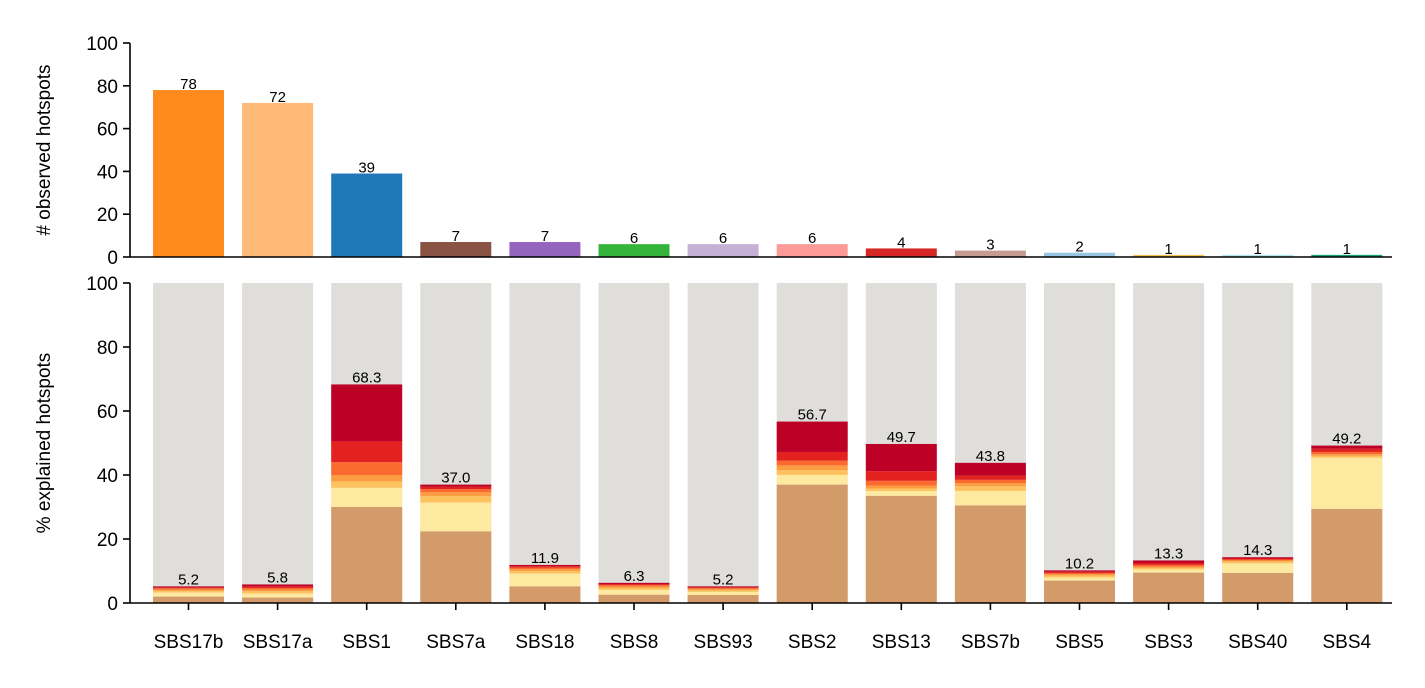  What do you see at coordinates (189, 642) in the screenshot?
I see `x-tick-label-sbs17b: SBS17b` at bounding box center [189, 642].